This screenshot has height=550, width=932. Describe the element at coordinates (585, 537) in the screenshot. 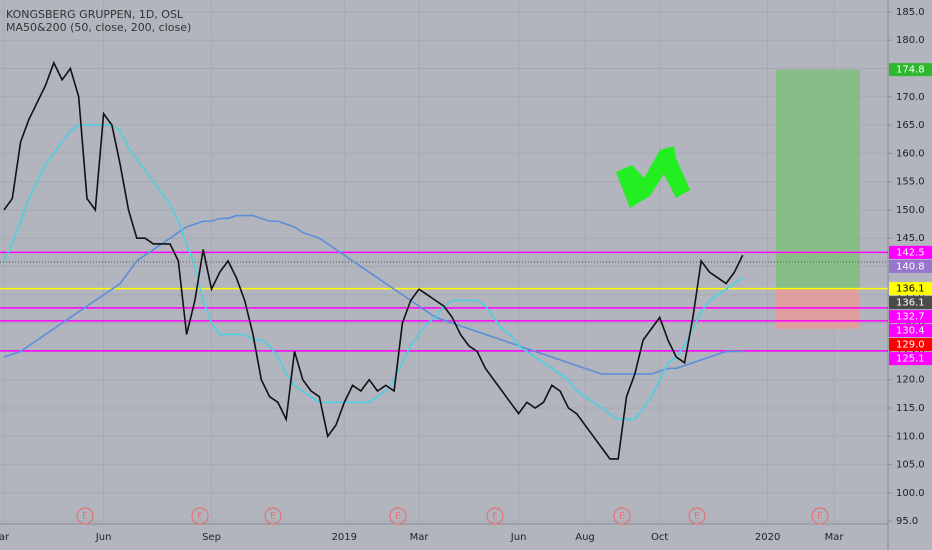

I see `x-tick-label: Aug` at that location.